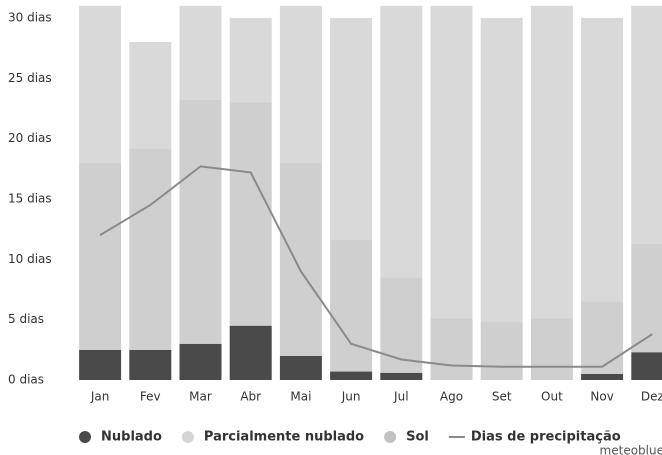 This screenshot has height=455, width=662. Describe the element at coordinates (417, 437) in the screenshot. I see `legend-label: Sol` at that location.